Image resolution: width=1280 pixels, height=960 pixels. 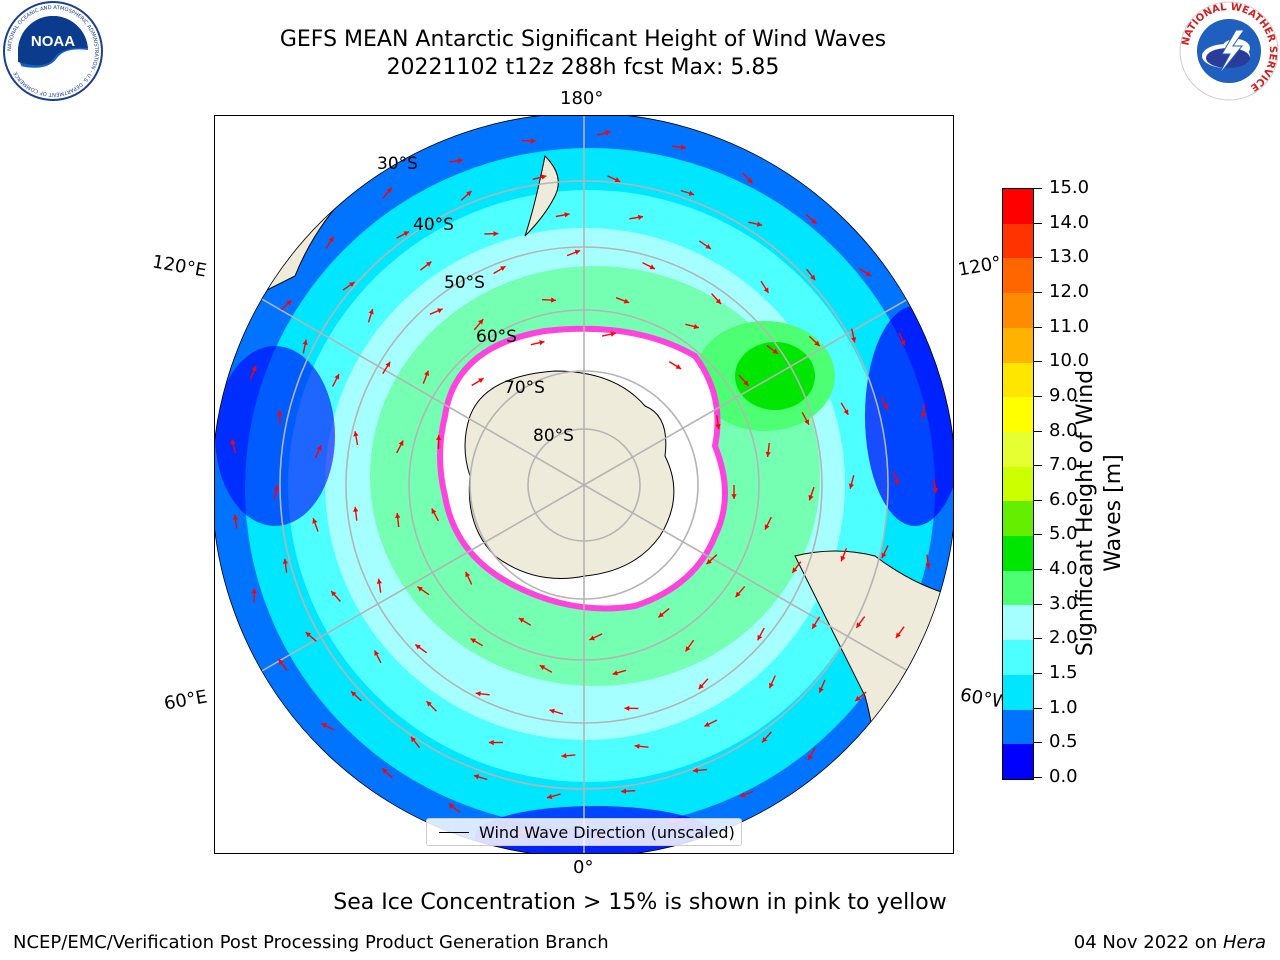 I want to click on map-legend: Wind Wave Direction (unscaled), so click(x=584, y=832).